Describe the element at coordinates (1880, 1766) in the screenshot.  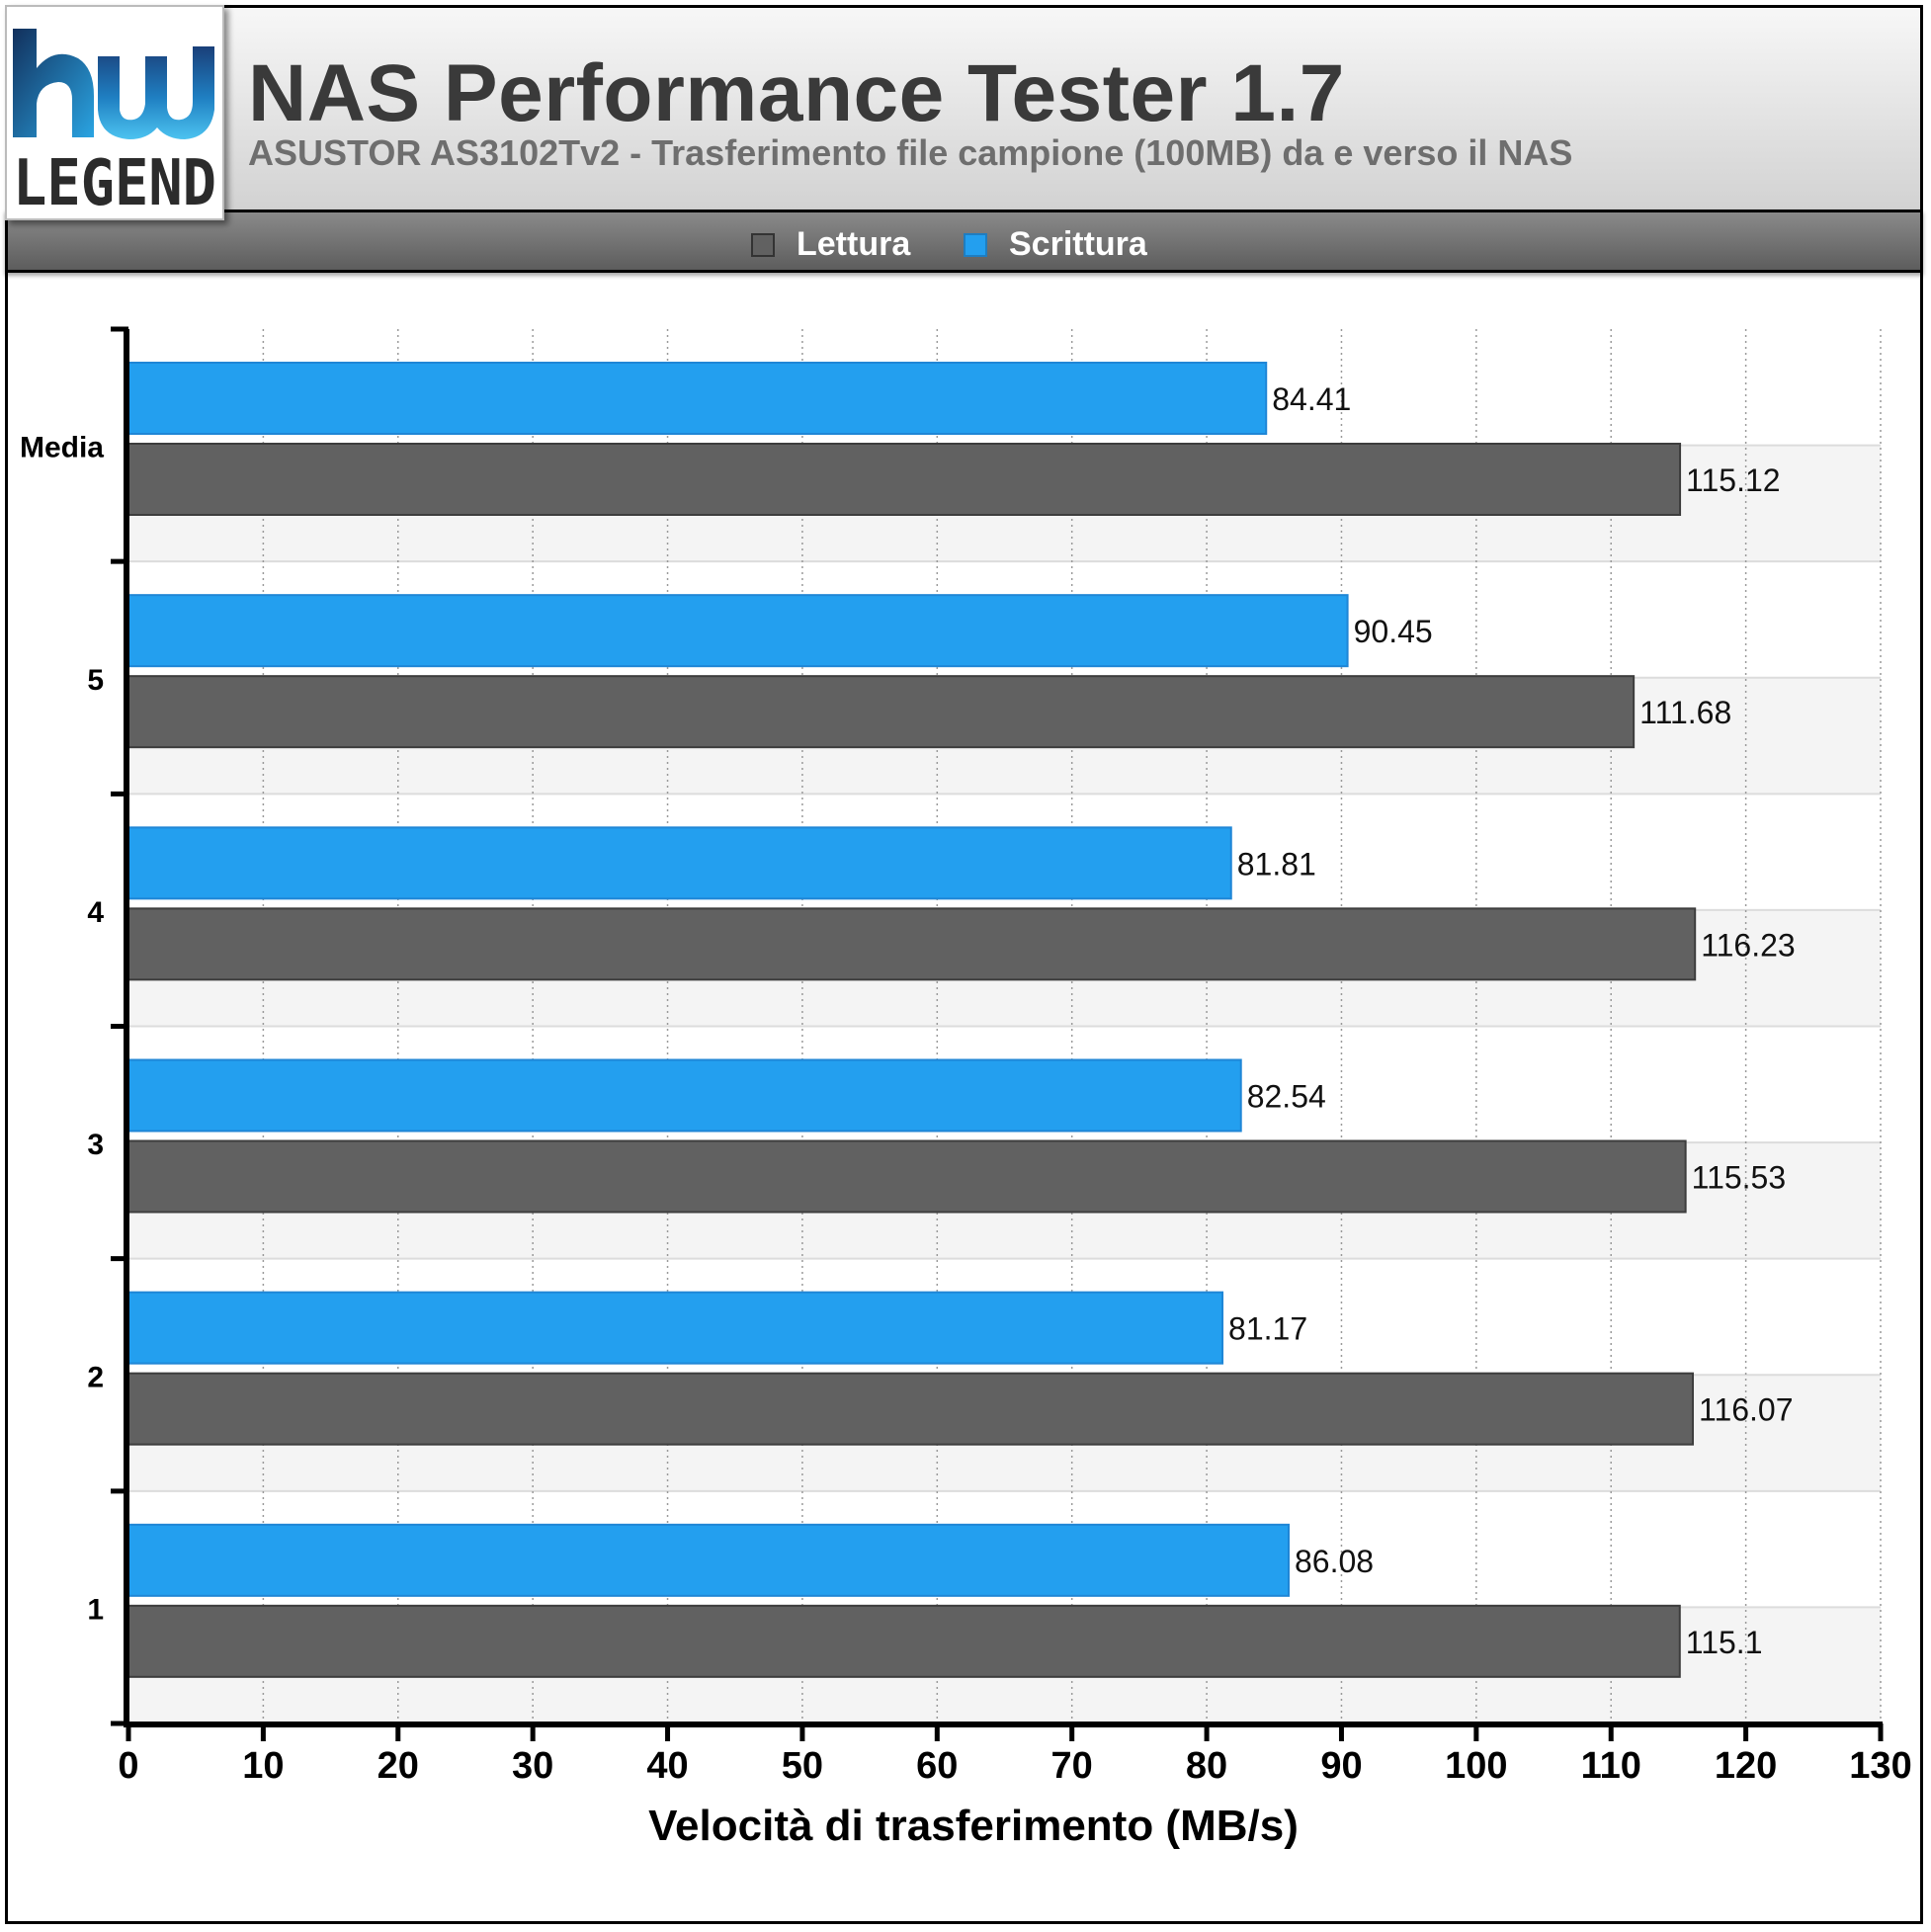
I see `x-tick-label: 130` at that location.